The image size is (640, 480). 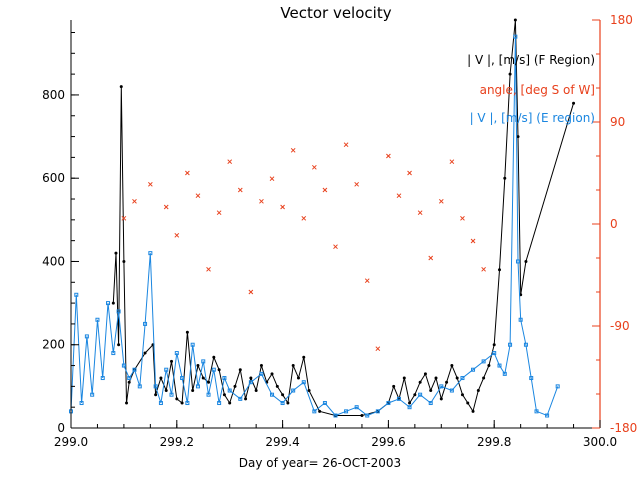 I want to click on y-right-tick-label: 90, so click(x=617, y=122).